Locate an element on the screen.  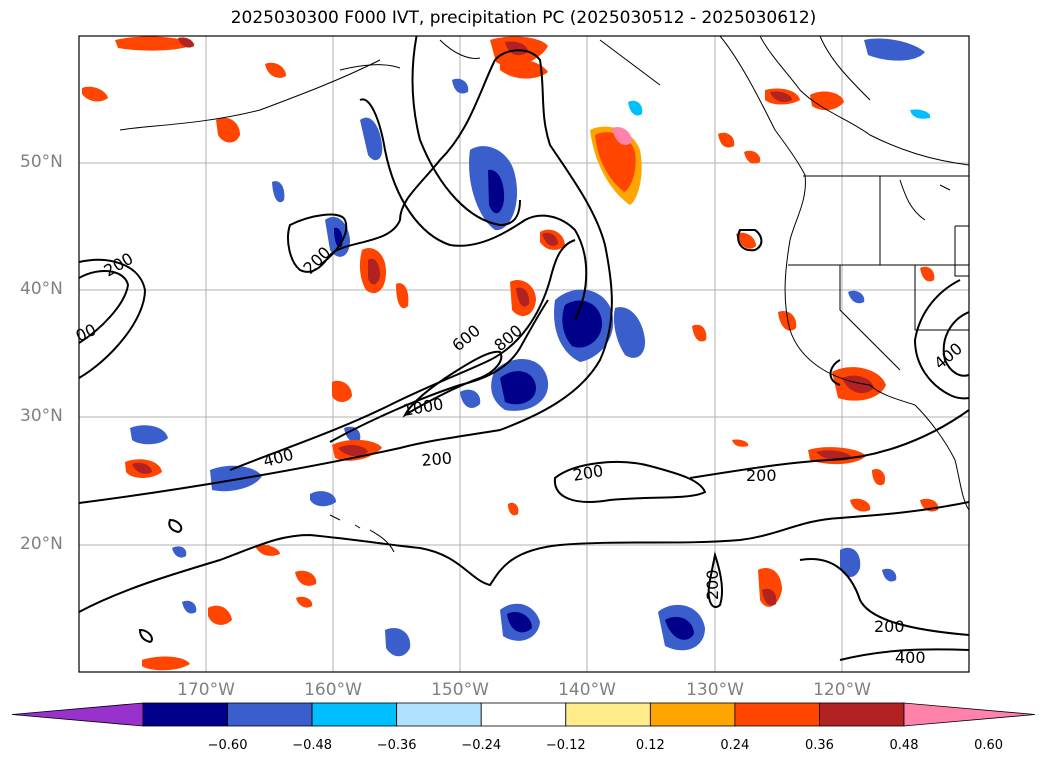
lon-label-160w: 160°W is located at coordinates (333, 690).